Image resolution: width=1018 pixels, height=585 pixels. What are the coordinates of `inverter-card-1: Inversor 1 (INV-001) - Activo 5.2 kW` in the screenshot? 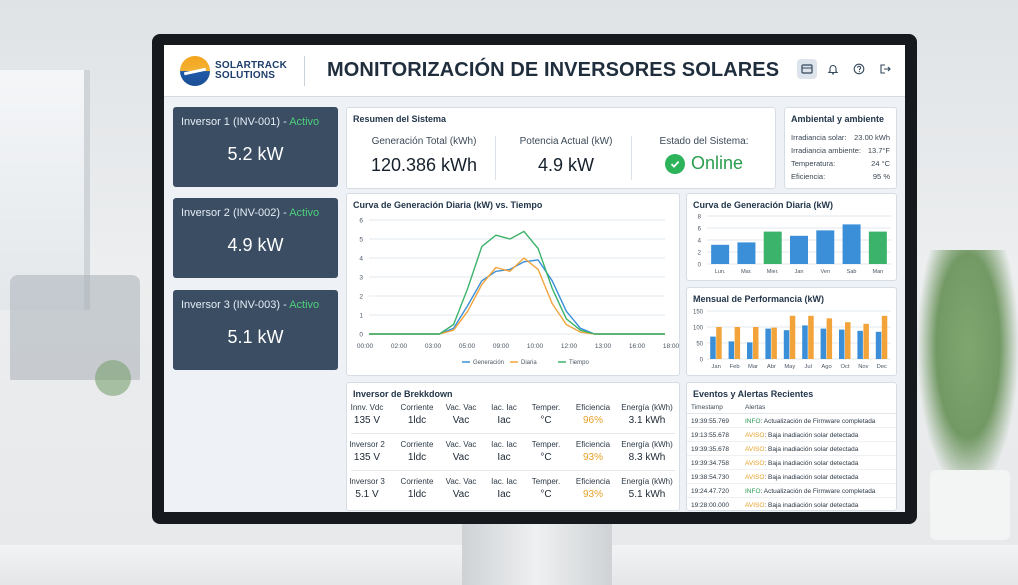 It's located at (255, 147).